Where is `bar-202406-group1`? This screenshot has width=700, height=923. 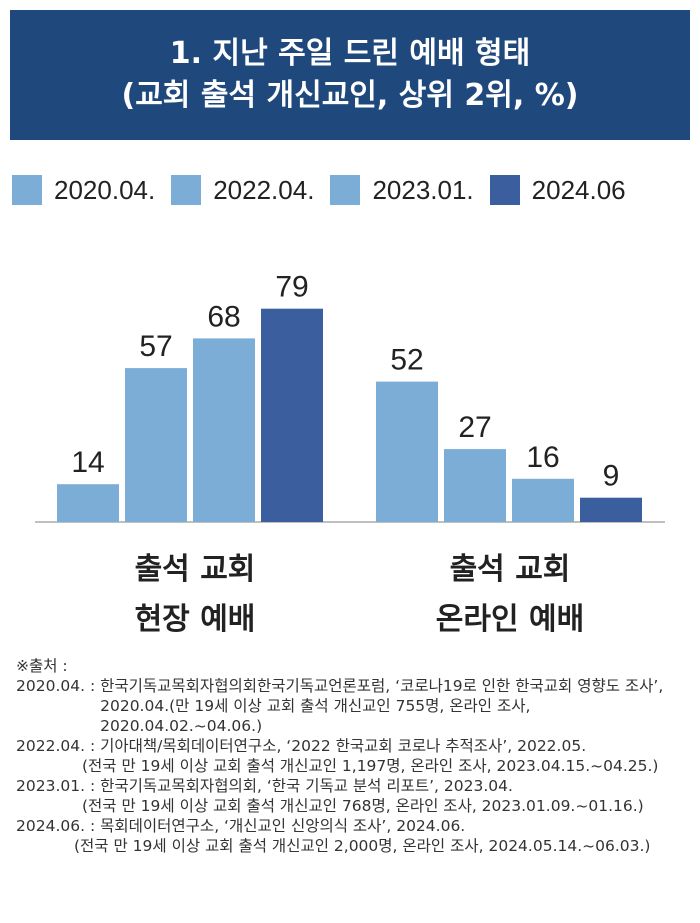
bar-202406-group1 is located at coordinates (292, 415).